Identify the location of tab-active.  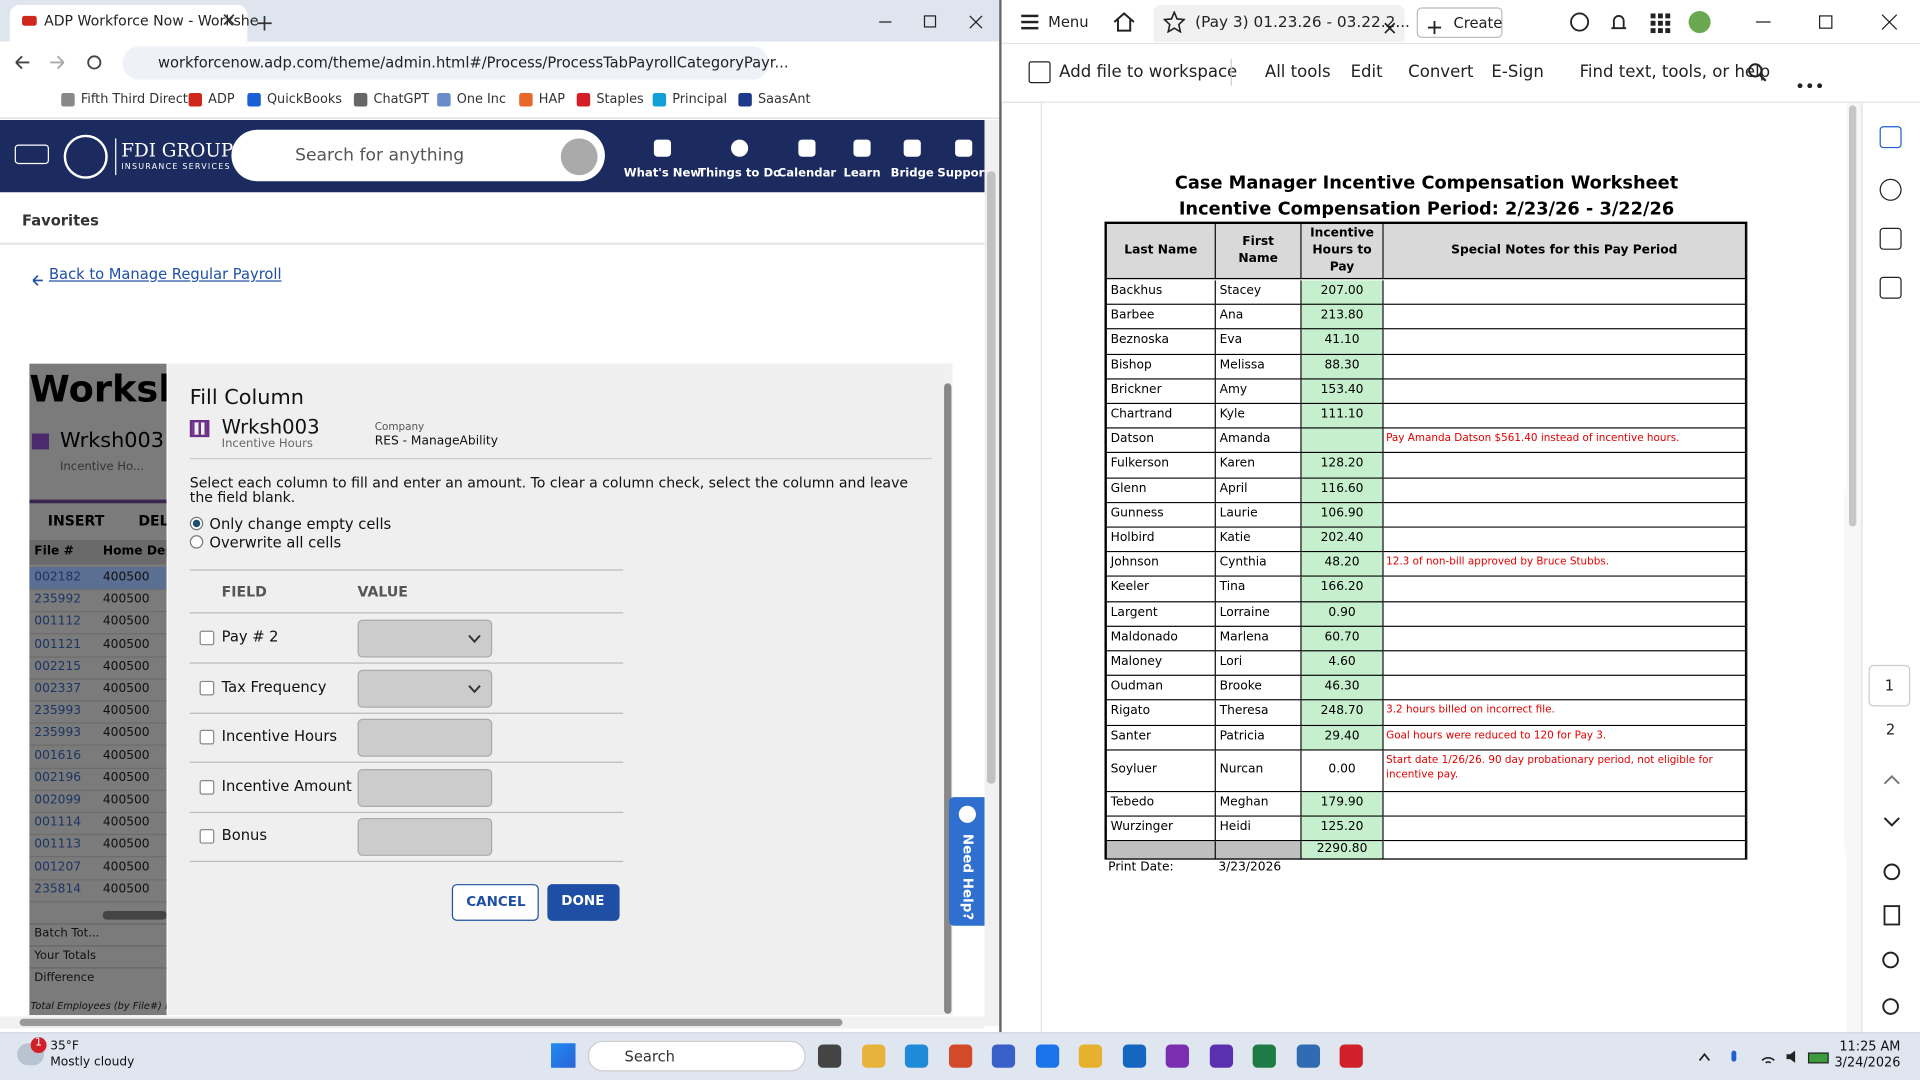
(128, 23).